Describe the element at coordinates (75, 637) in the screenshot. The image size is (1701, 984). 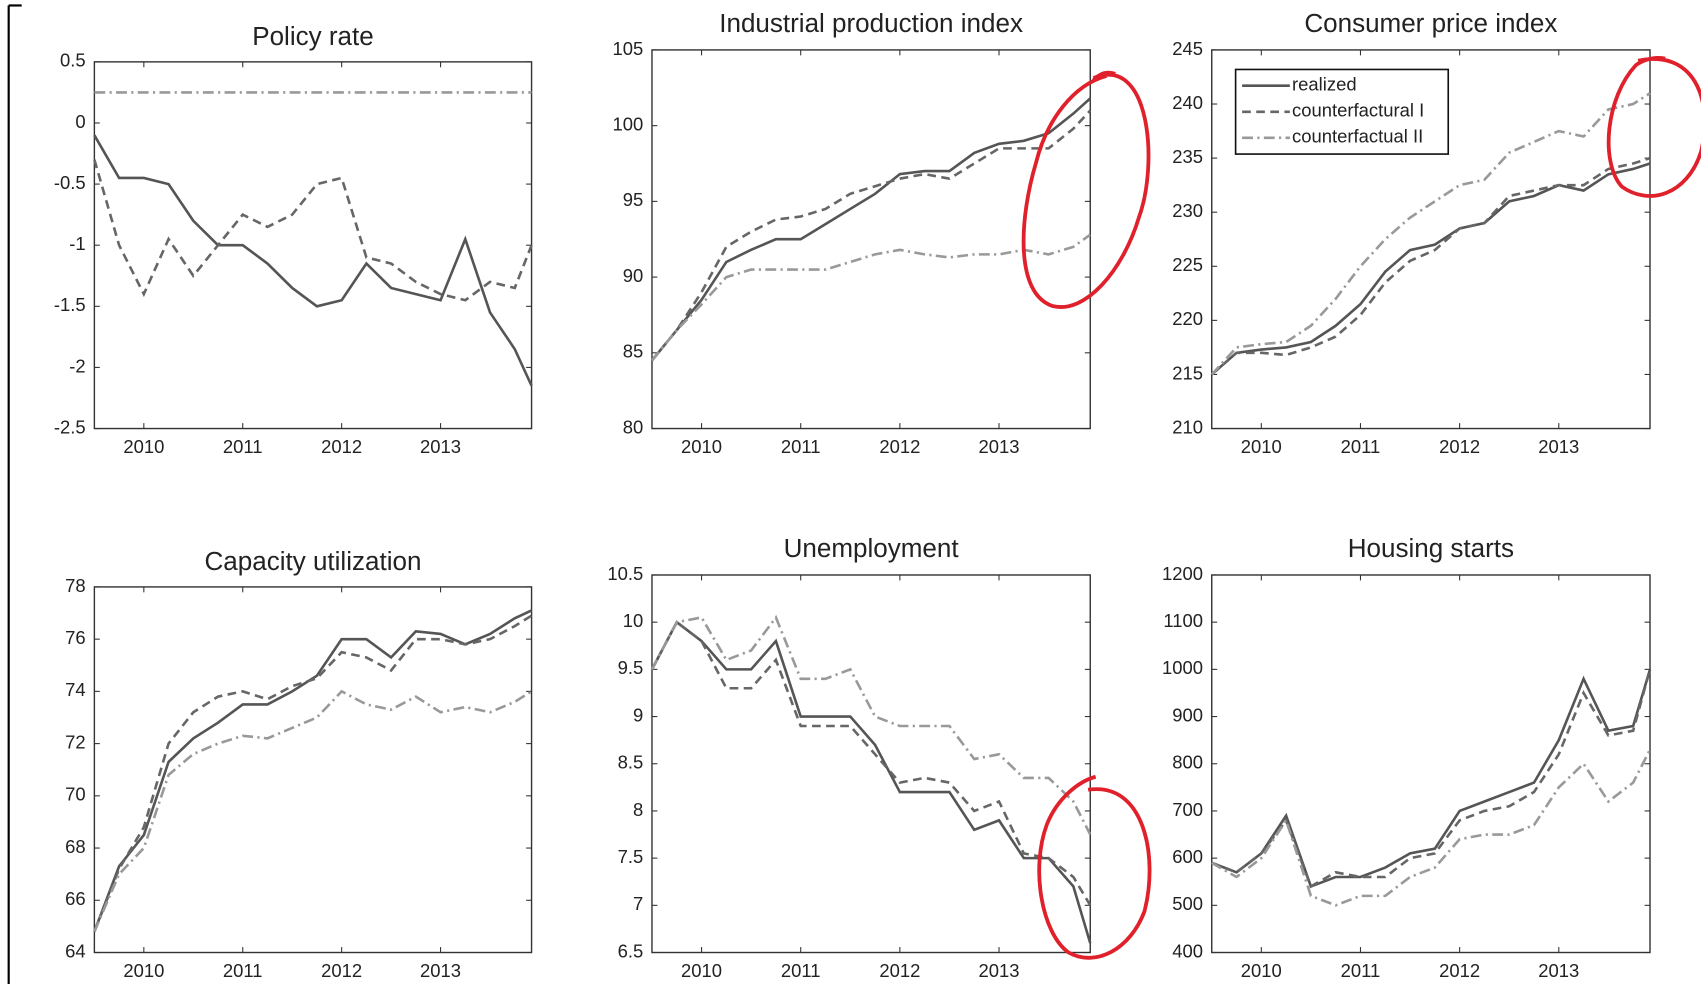
I see `y-tick-label: 76` at that location.